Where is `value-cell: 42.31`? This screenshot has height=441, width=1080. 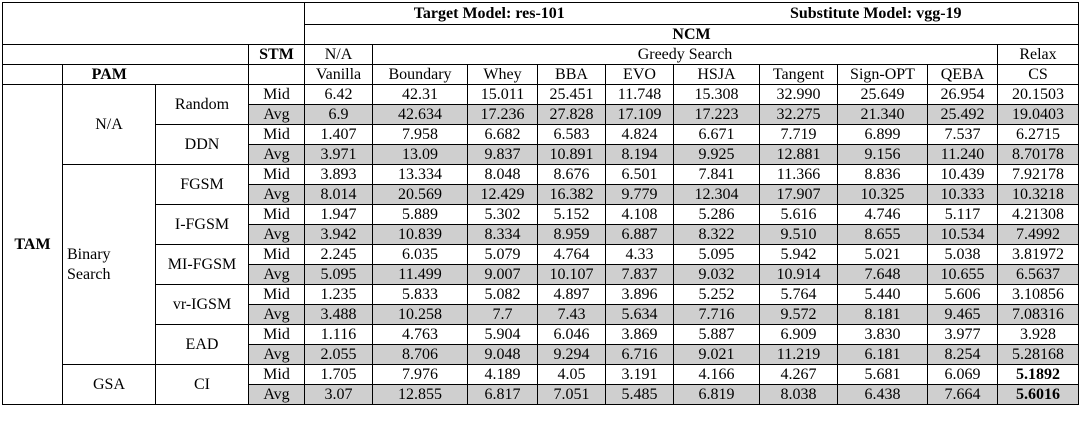
value-cell: 42.31 is located at coordinates (420, 94).